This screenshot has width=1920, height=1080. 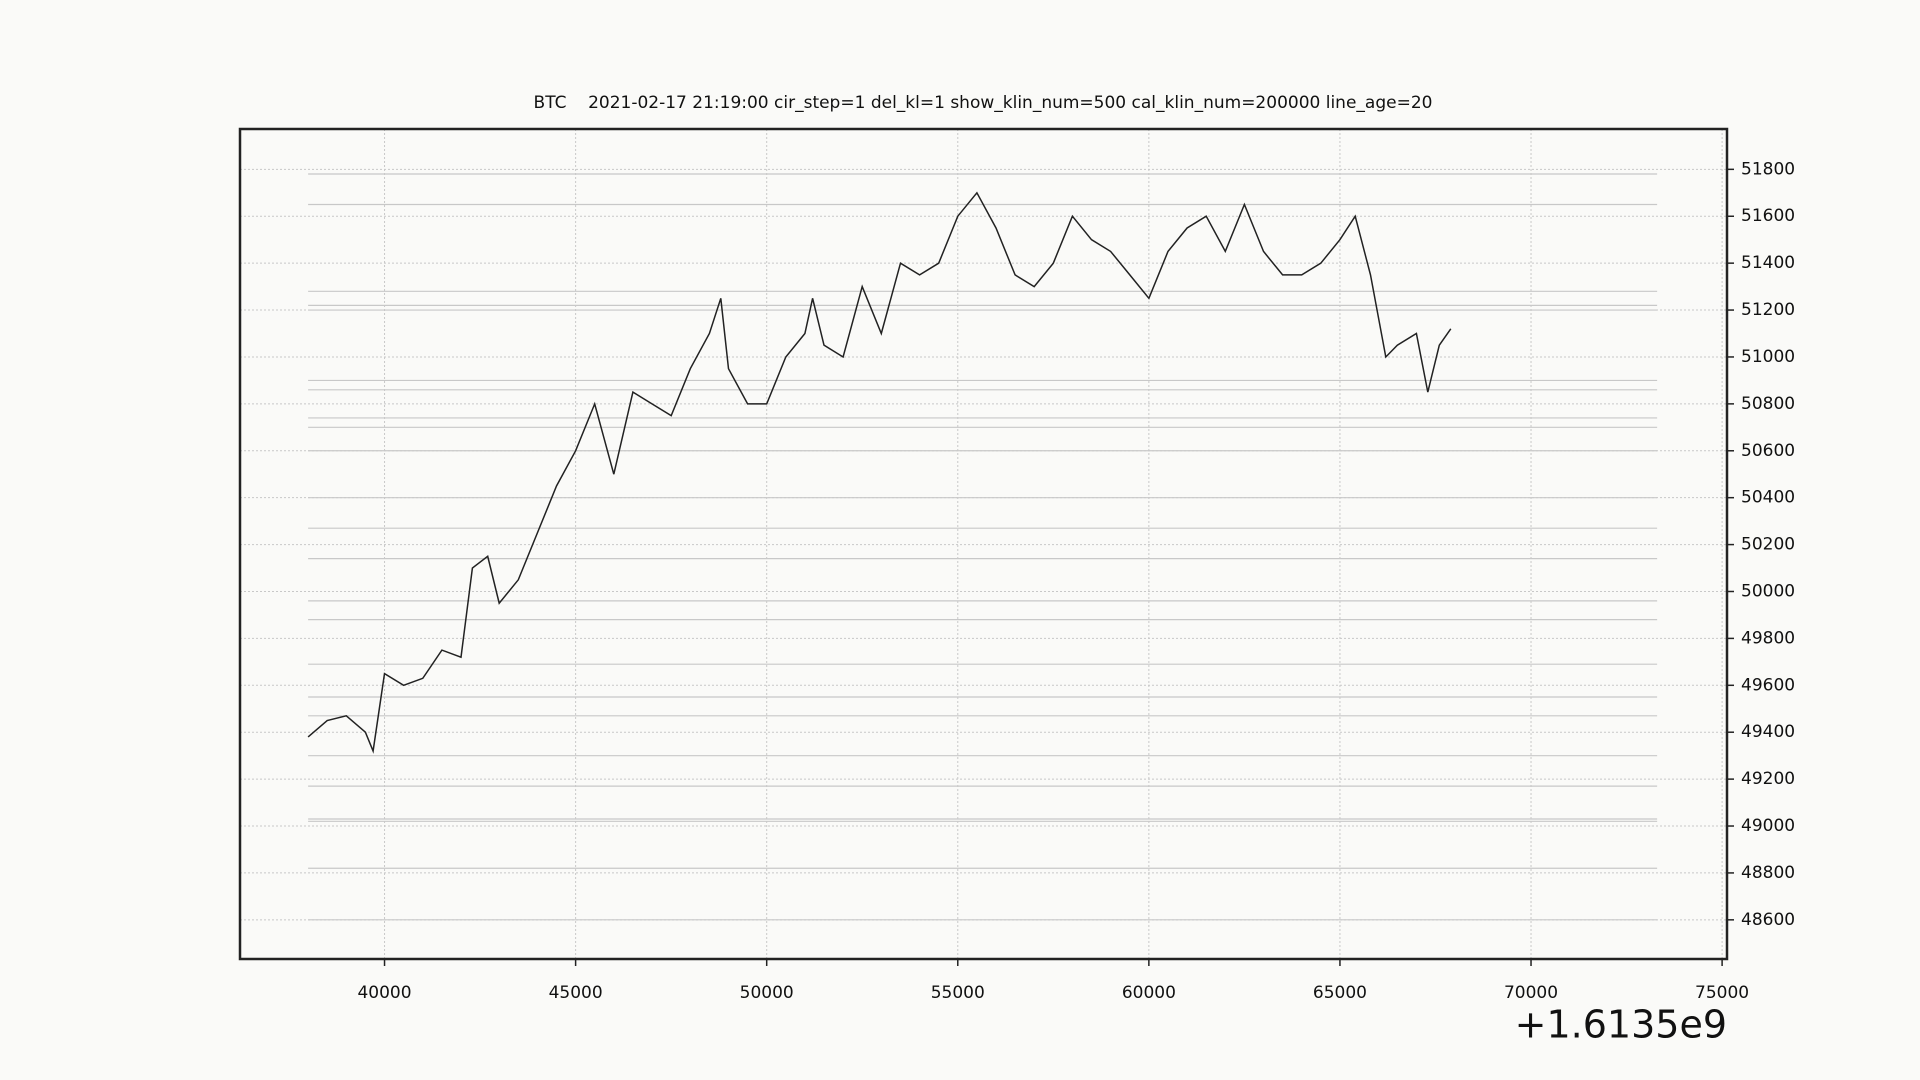 I want to click on x-tick-label: 45000, so click(x=576, y=993).